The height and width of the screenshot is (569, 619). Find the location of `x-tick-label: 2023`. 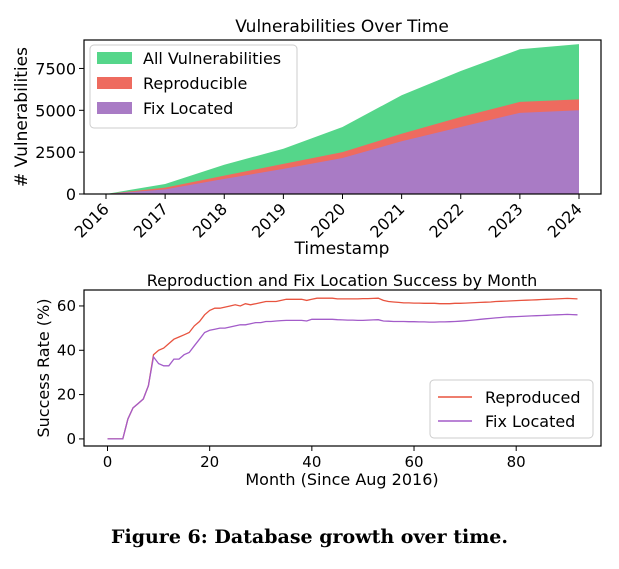

x-tick-label: 2023 is located at coordinates (505, 220).